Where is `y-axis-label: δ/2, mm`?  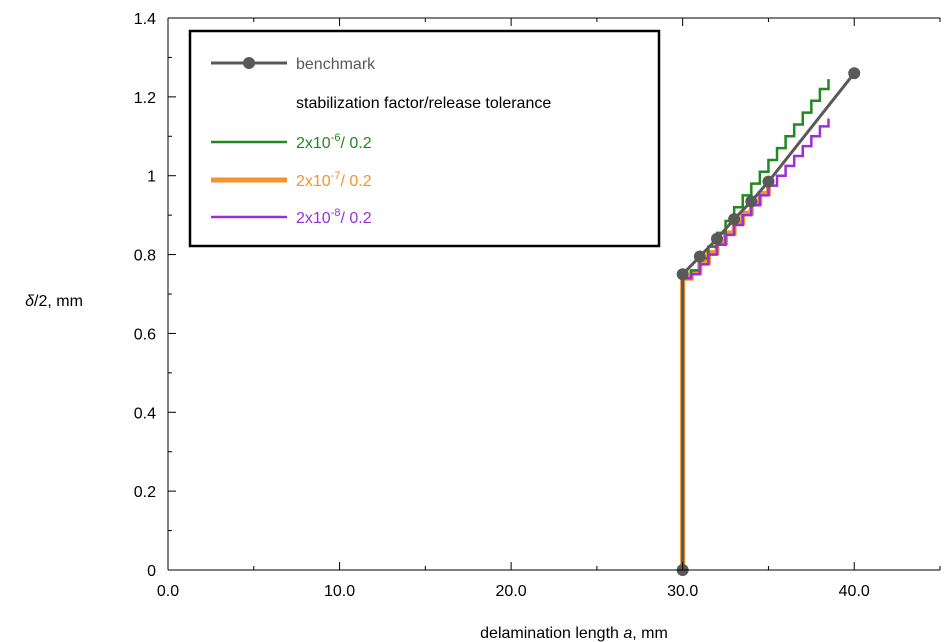 y-axis-label: δ/2, mm is located at coordinates (54, 301).